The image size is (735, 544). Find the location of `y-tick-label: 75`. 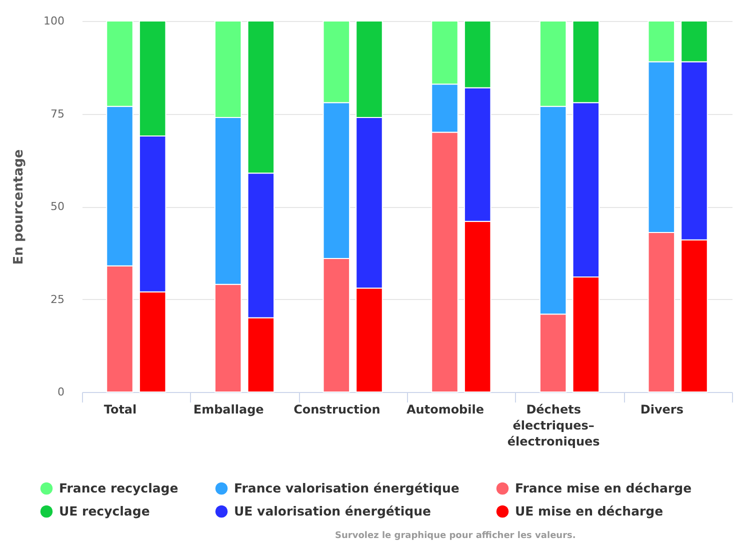

y-tick-label: 75 is located at coordinates (57, 113).